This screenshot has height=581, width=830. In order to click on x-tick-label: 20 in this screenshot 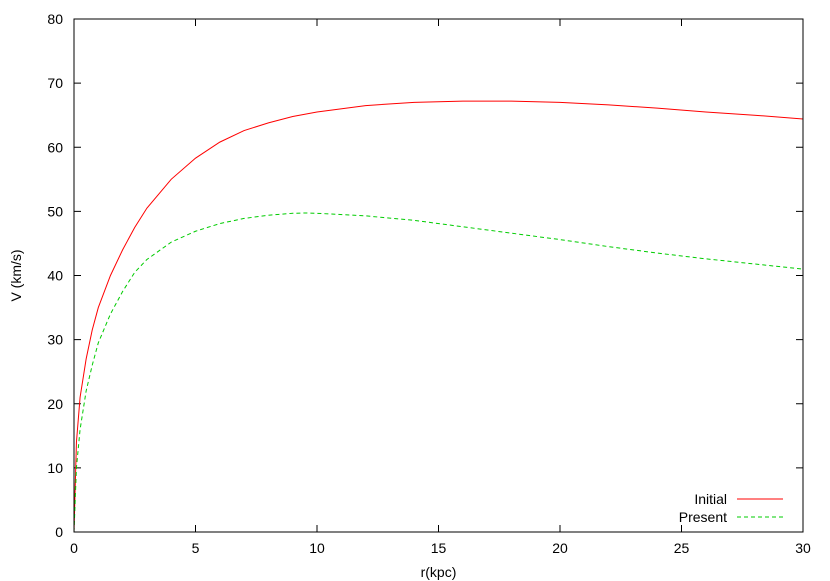, I will do `click(560, 548)`.